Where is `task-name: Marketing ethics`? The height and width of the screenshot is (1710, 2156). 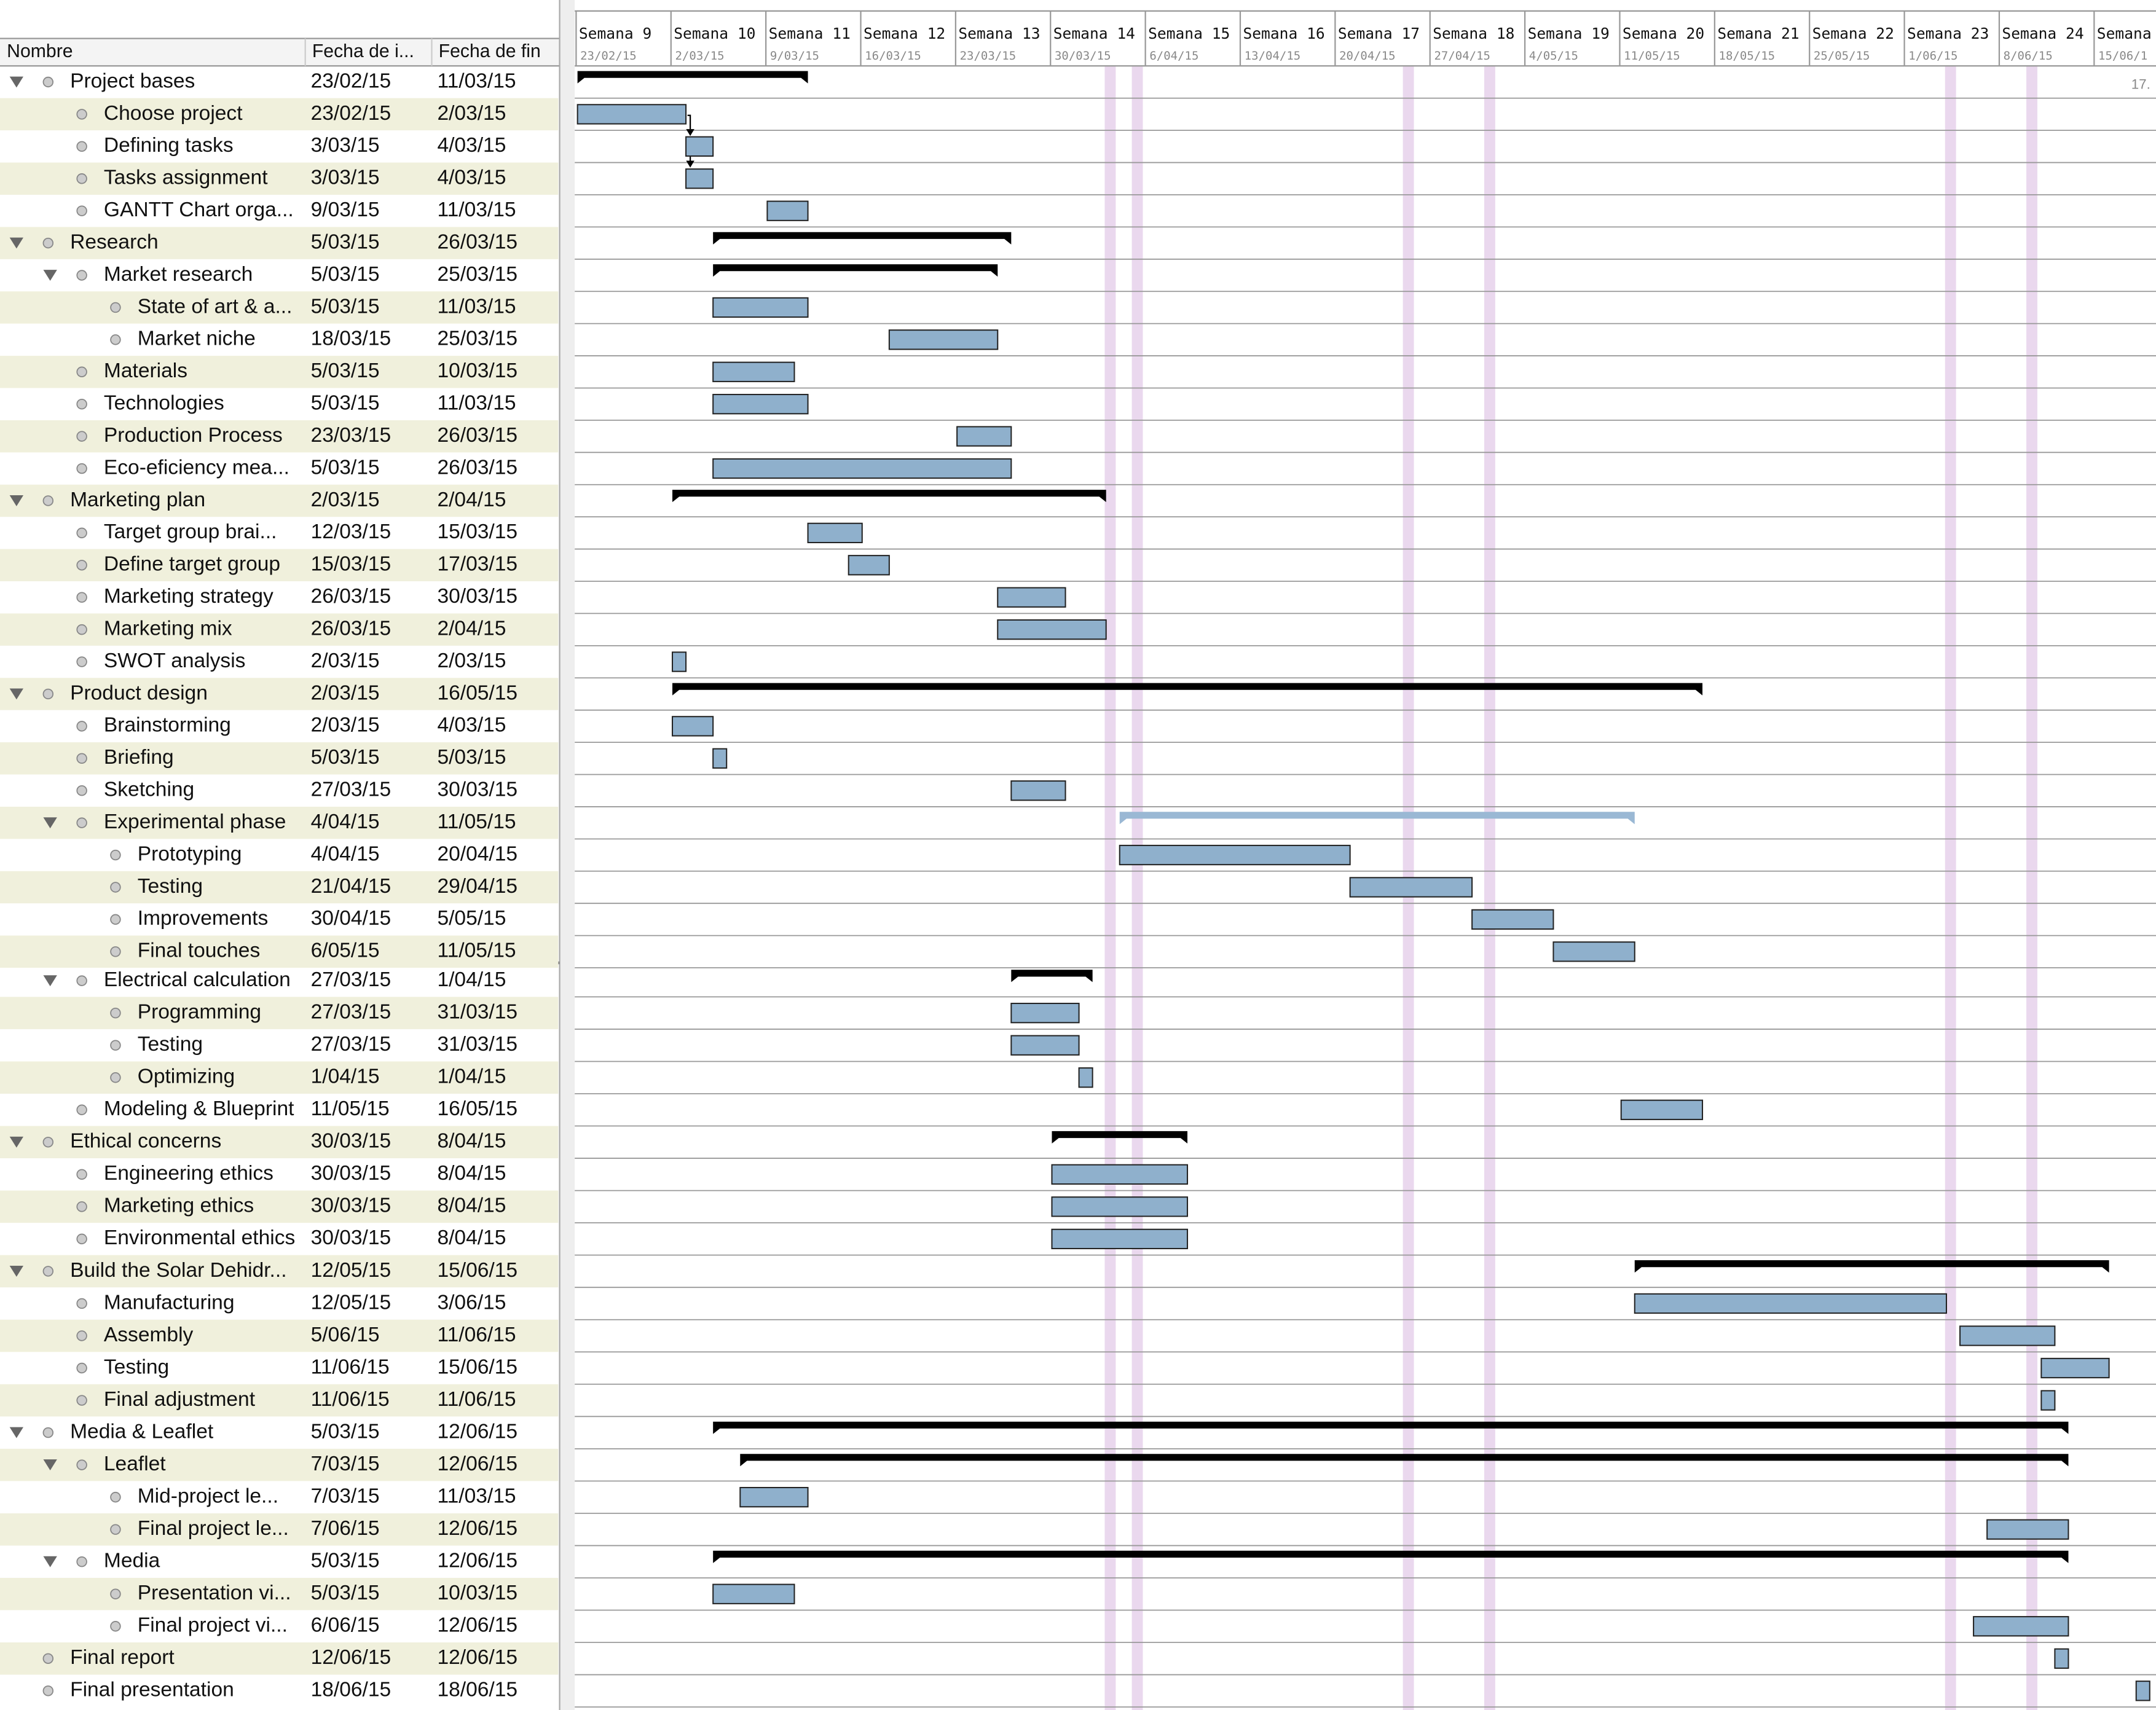
task-name: Marketing ethics is located at coordinates (179, 1205).